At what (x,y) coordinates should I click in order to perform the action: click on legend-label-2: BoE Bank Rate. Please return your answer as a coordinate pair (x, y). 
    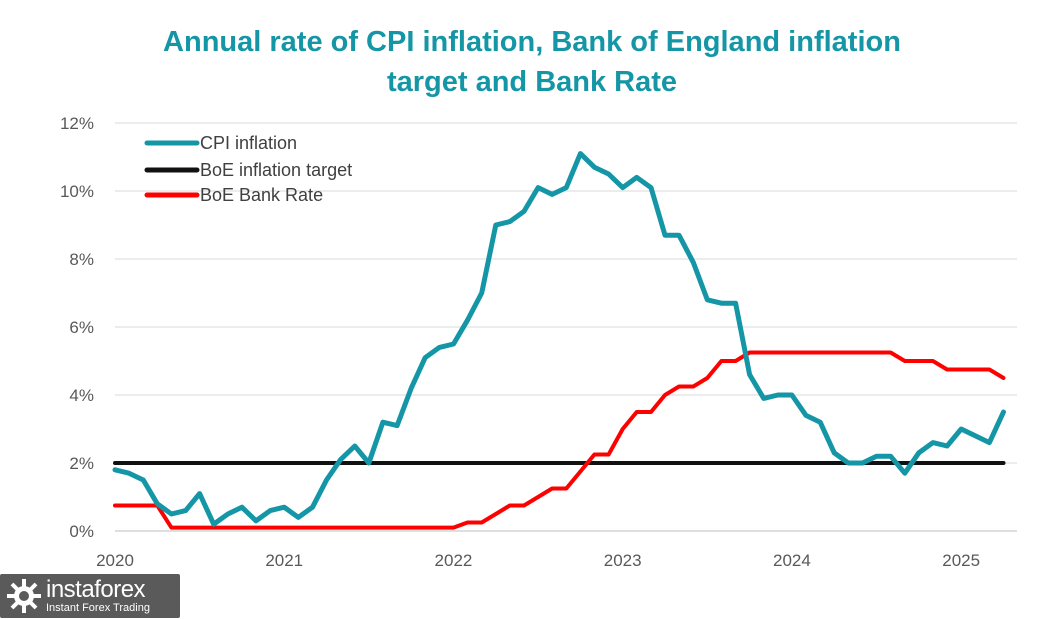
    Looking at the image, I should click on (261, 195).